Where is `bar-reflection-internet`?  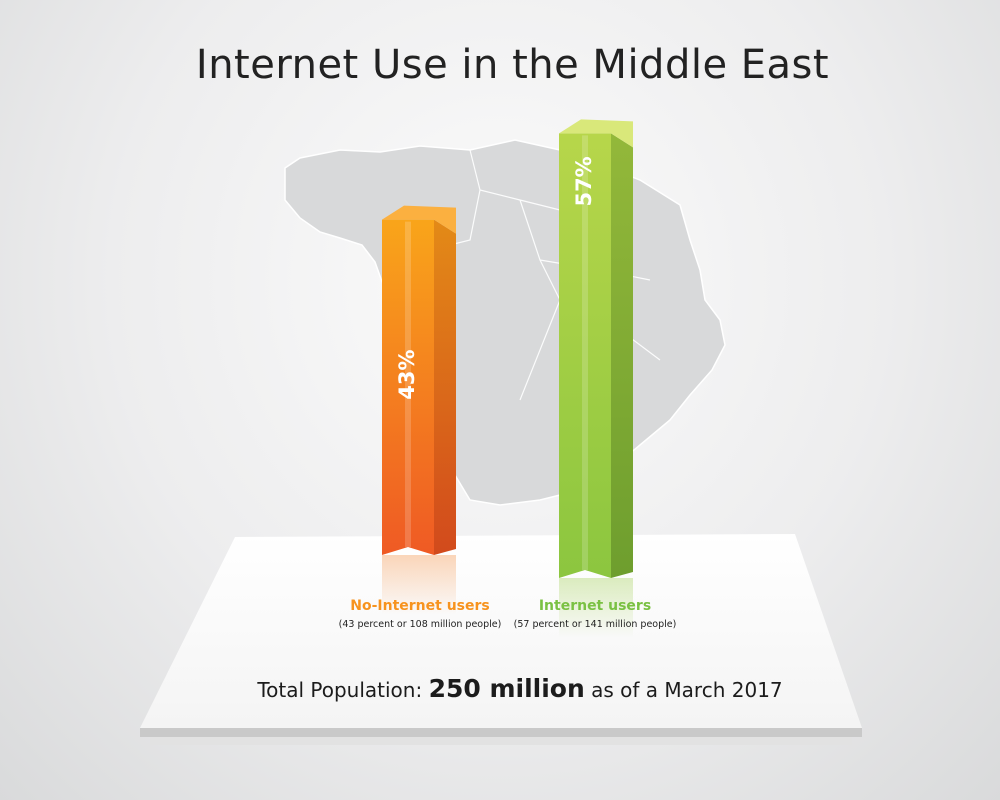 bar-reflection-internet is located at coordinates (596, 608).